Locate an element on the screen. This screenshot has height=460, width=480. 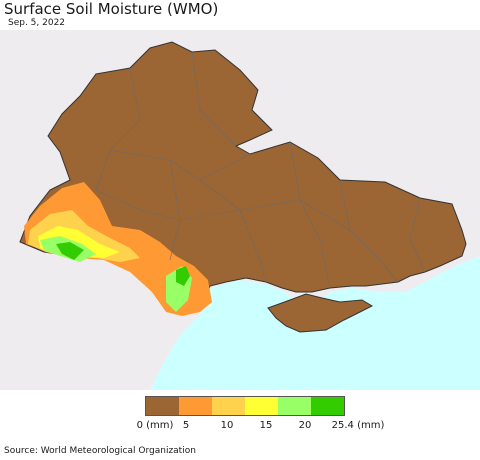
legend-colorbar is located at coordinates (245, 406).